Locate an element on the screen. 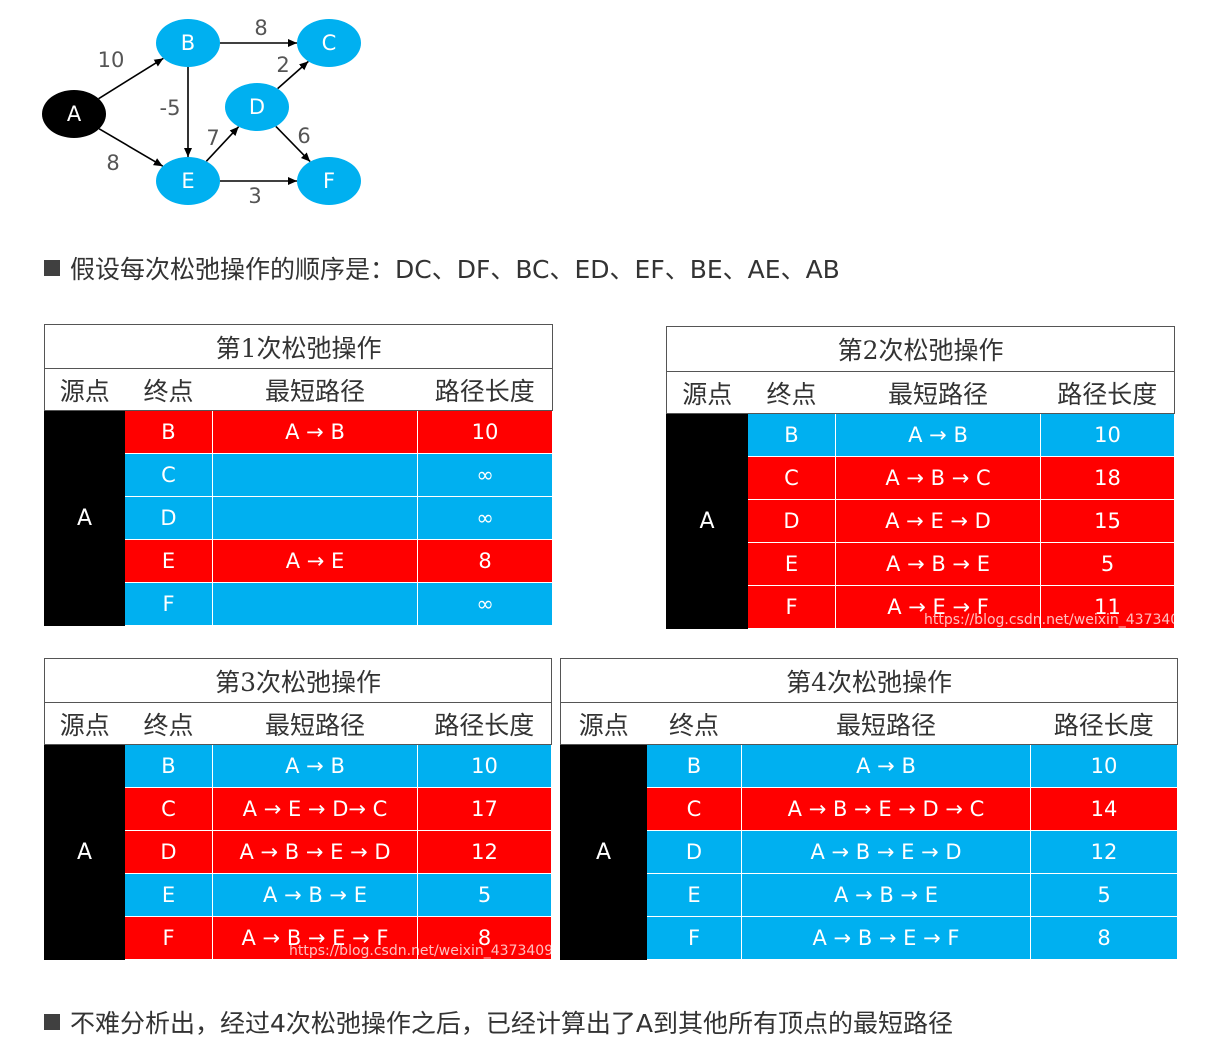  length-cell: 18 is located at coordinates (1107, 478).